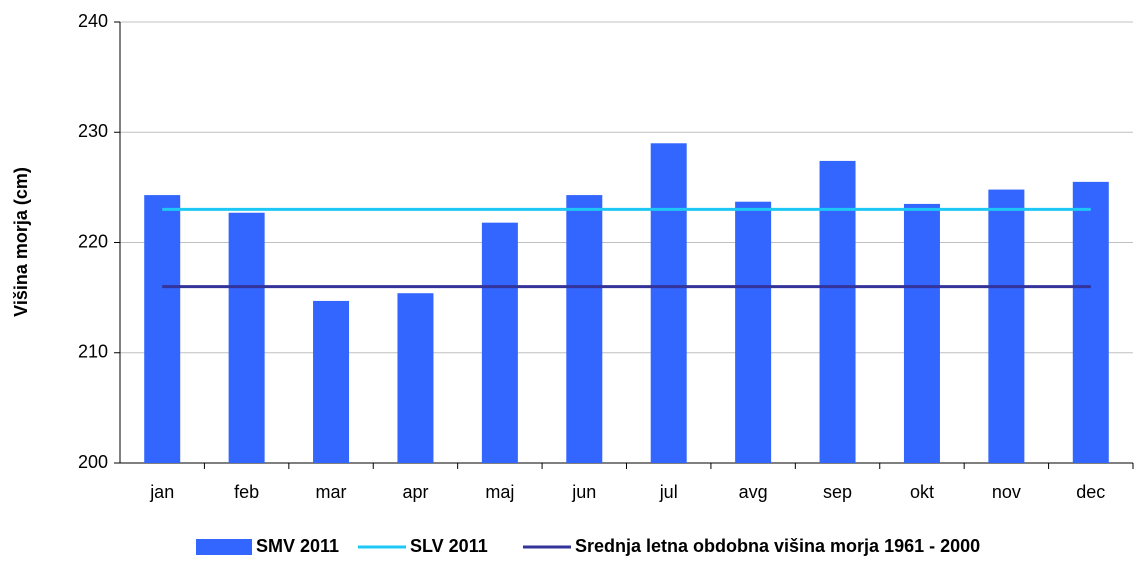  Describe the element at coordinates (668, 492) in the screenshot. I see `x-tick-label: jul` at that location.